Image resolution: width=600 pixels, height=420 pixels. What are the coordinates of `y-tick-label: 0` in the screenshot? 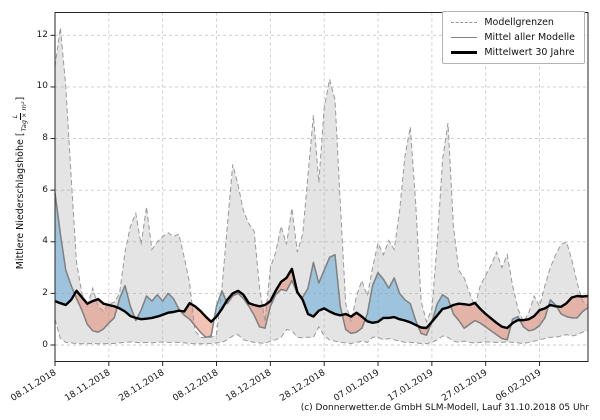 It's located at (45, 344).